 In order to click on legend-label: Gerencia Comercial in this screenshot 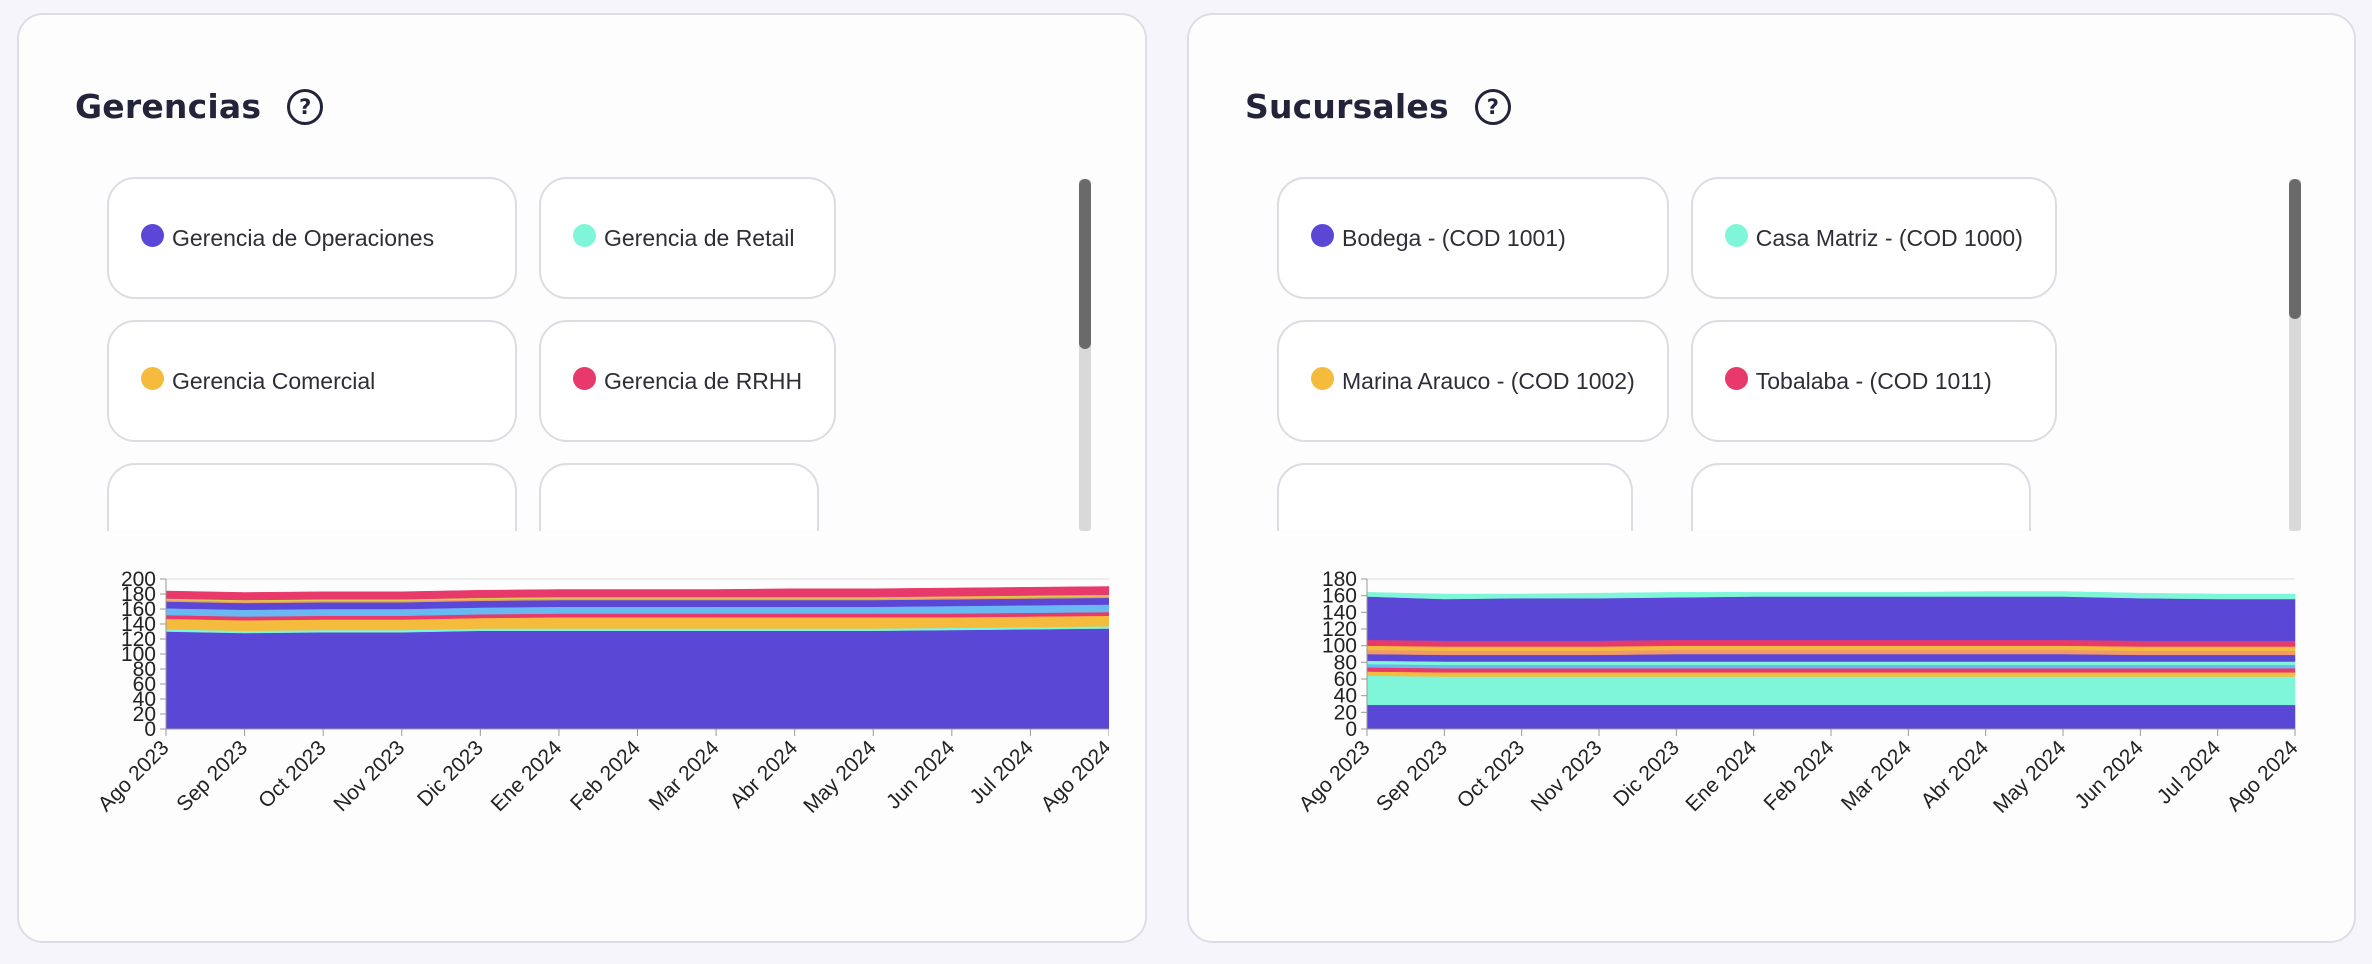, I will do `click(274, 380)`.